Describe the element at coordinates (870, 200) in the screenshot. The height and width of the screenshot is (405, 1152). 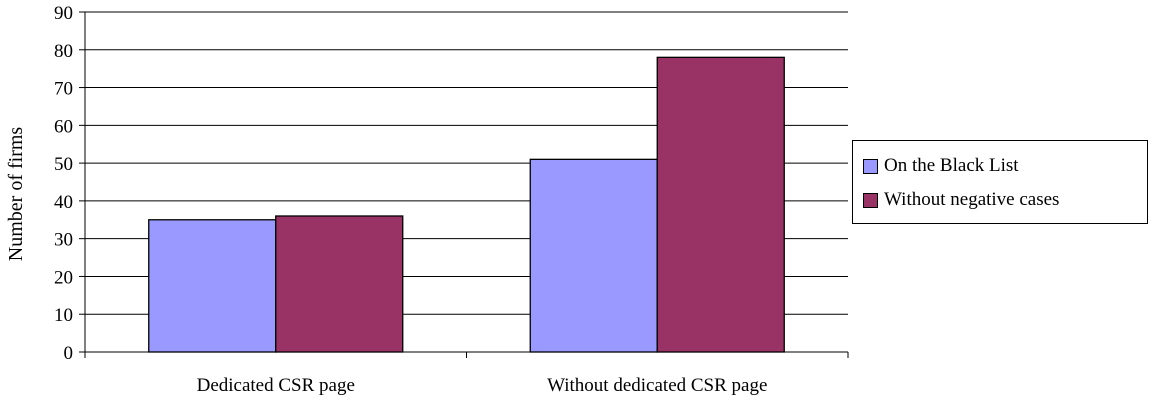
I see `legend-swatch-without-negative-cases` at that location.